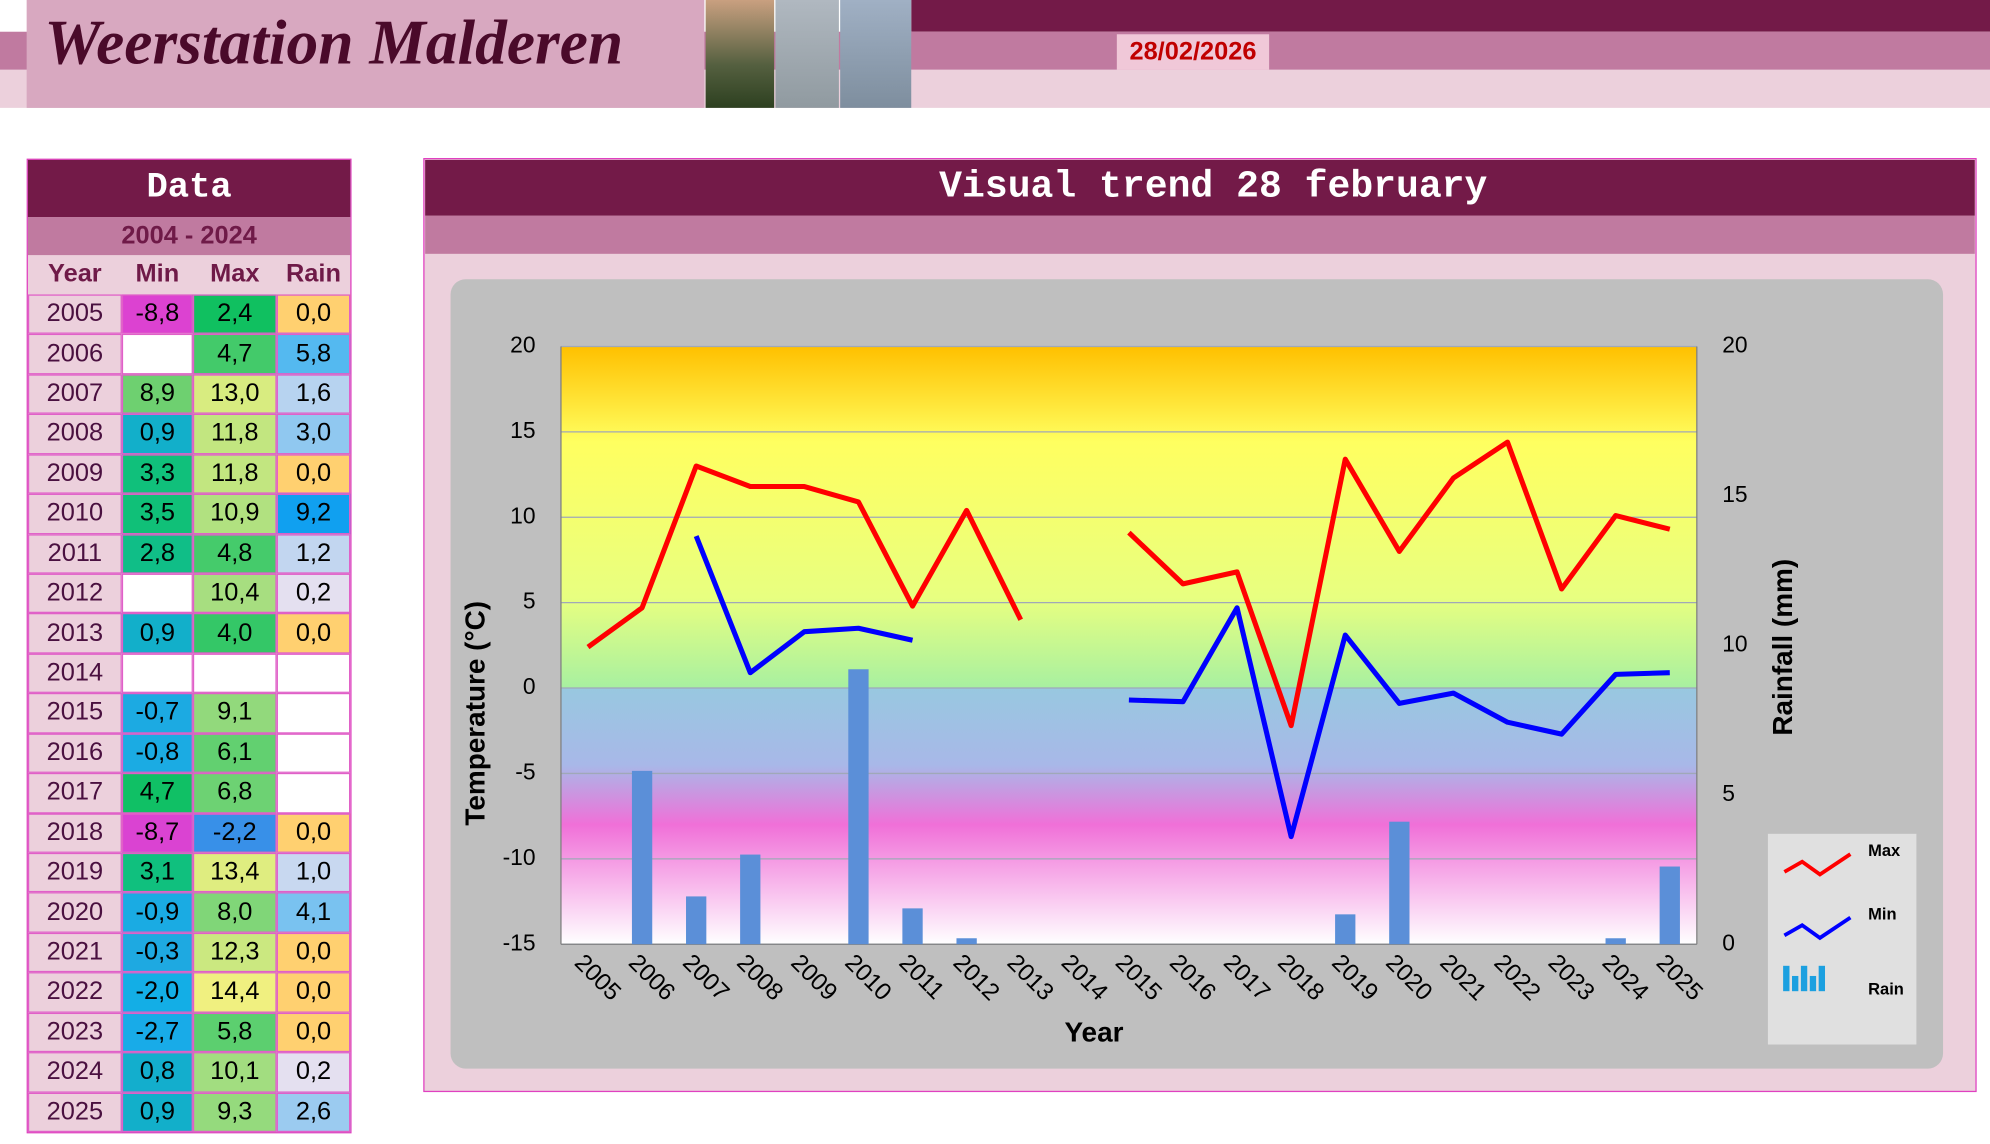 This screenshot has height=1144, width=1990. What do you see at coordinates (234, 314) in the screenshot?
I see `table-cell: 2,4` at bounding box center [234, 314].